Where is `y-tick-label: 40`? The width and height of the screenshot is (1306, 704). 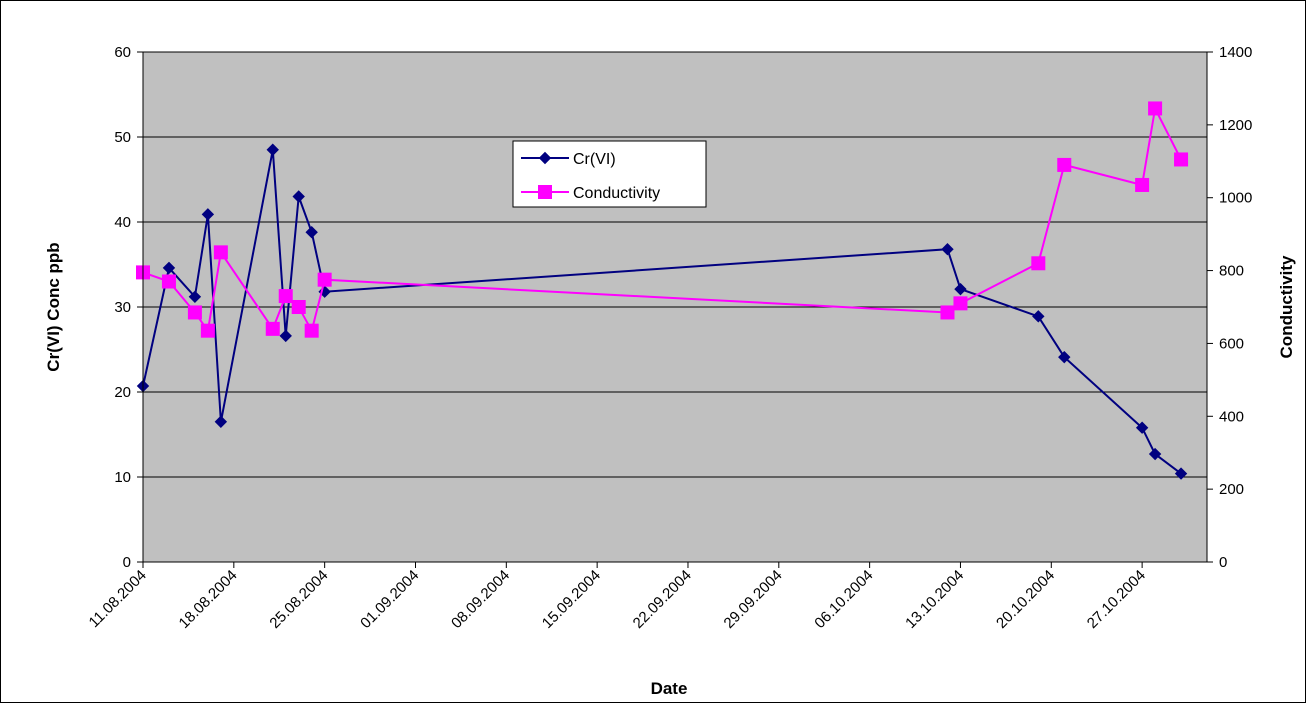 y-tick-label: 40 is located at coordinates (122, 222).